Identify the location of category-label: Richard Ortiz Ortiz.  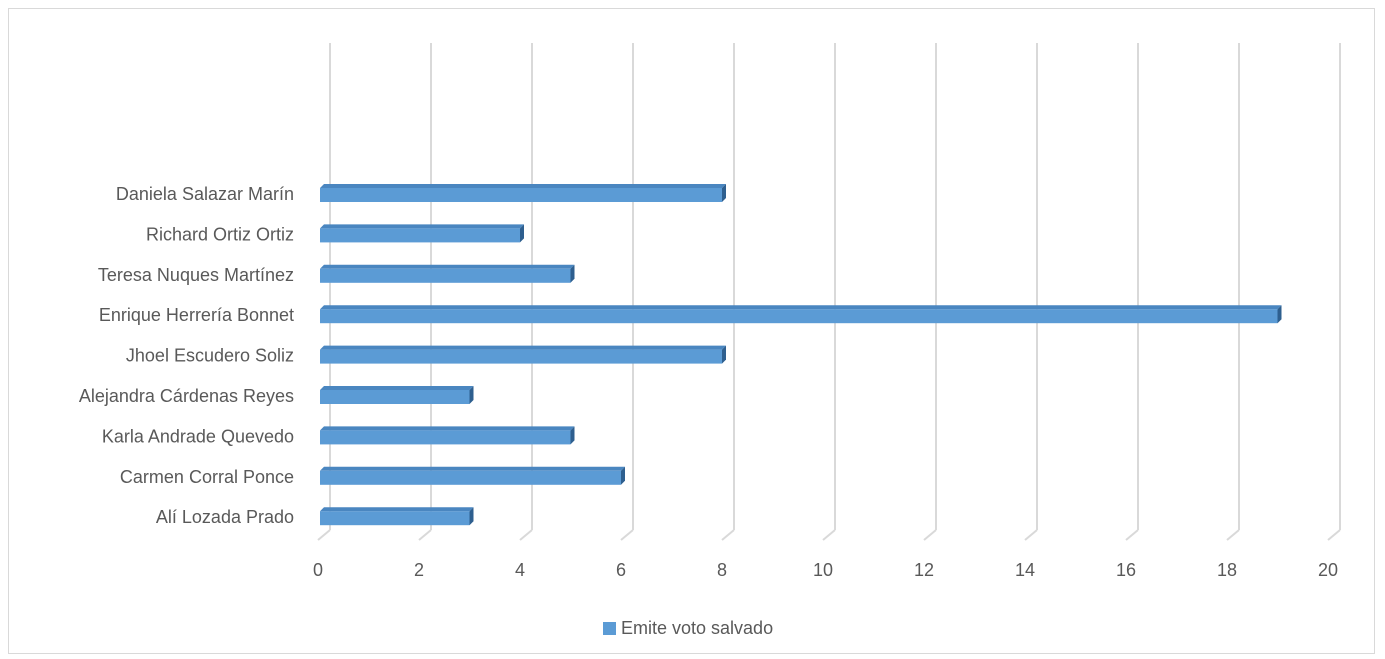
(220, 234).